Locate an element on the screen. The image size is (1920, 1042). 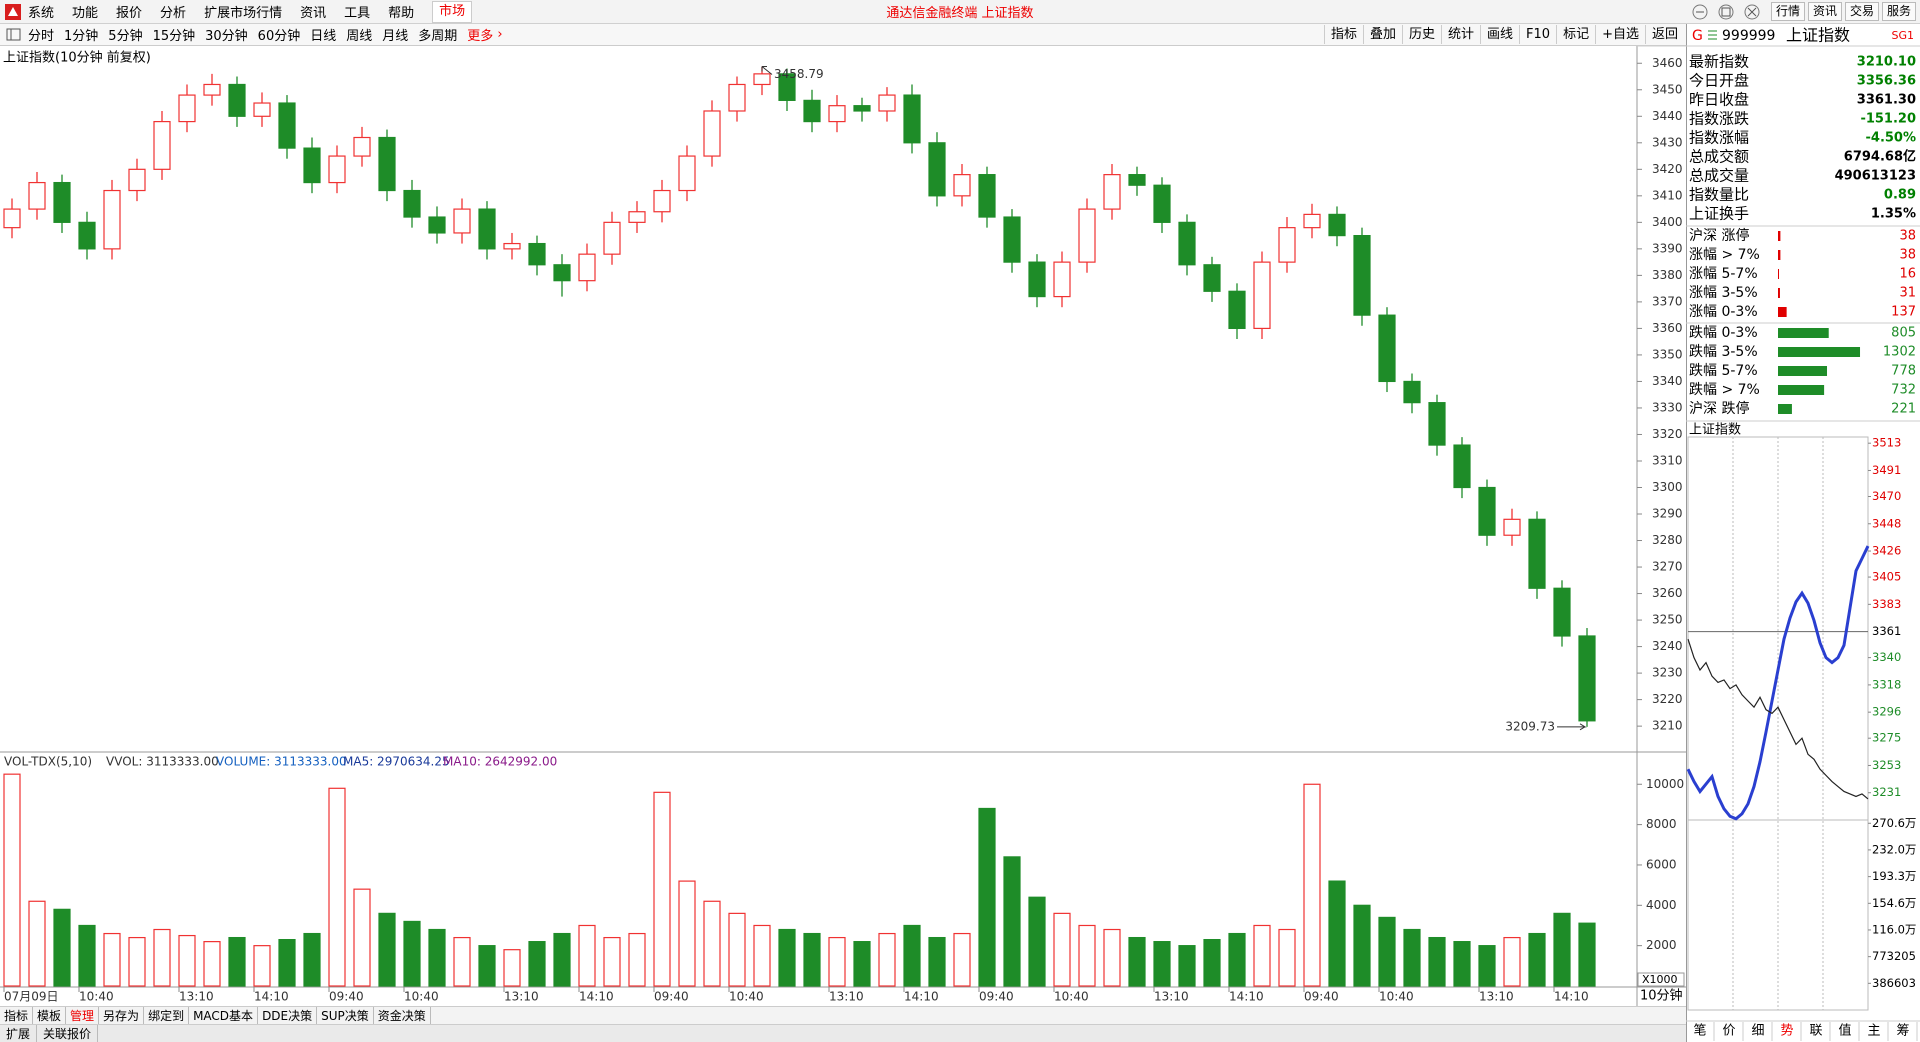
top-right: 行情 资讯 交易 服务 is located at coordinates (1799, 11).